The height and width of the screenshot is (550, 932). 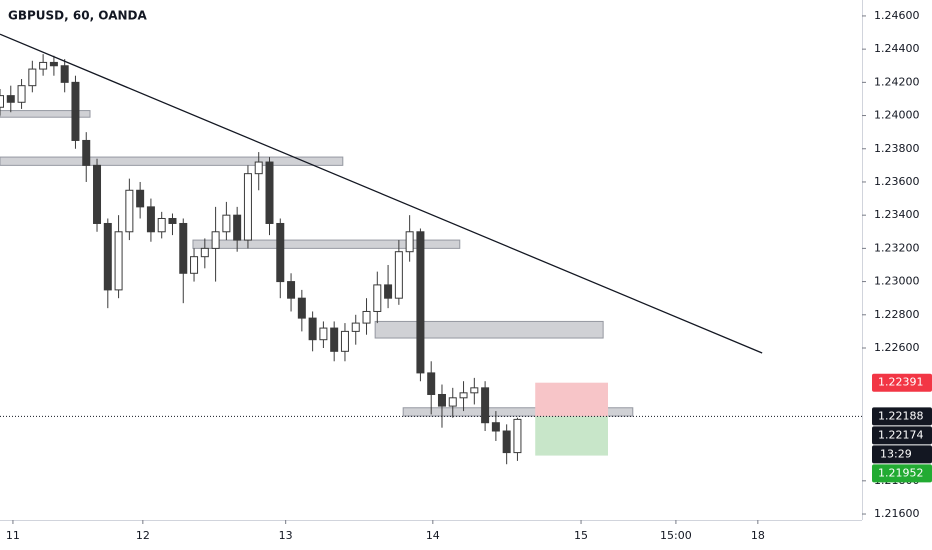 What do you see at coordinates (897, 513) in the screenshot?
I see `y-tick-label: 1.21600` at bounding box center [897, 513].